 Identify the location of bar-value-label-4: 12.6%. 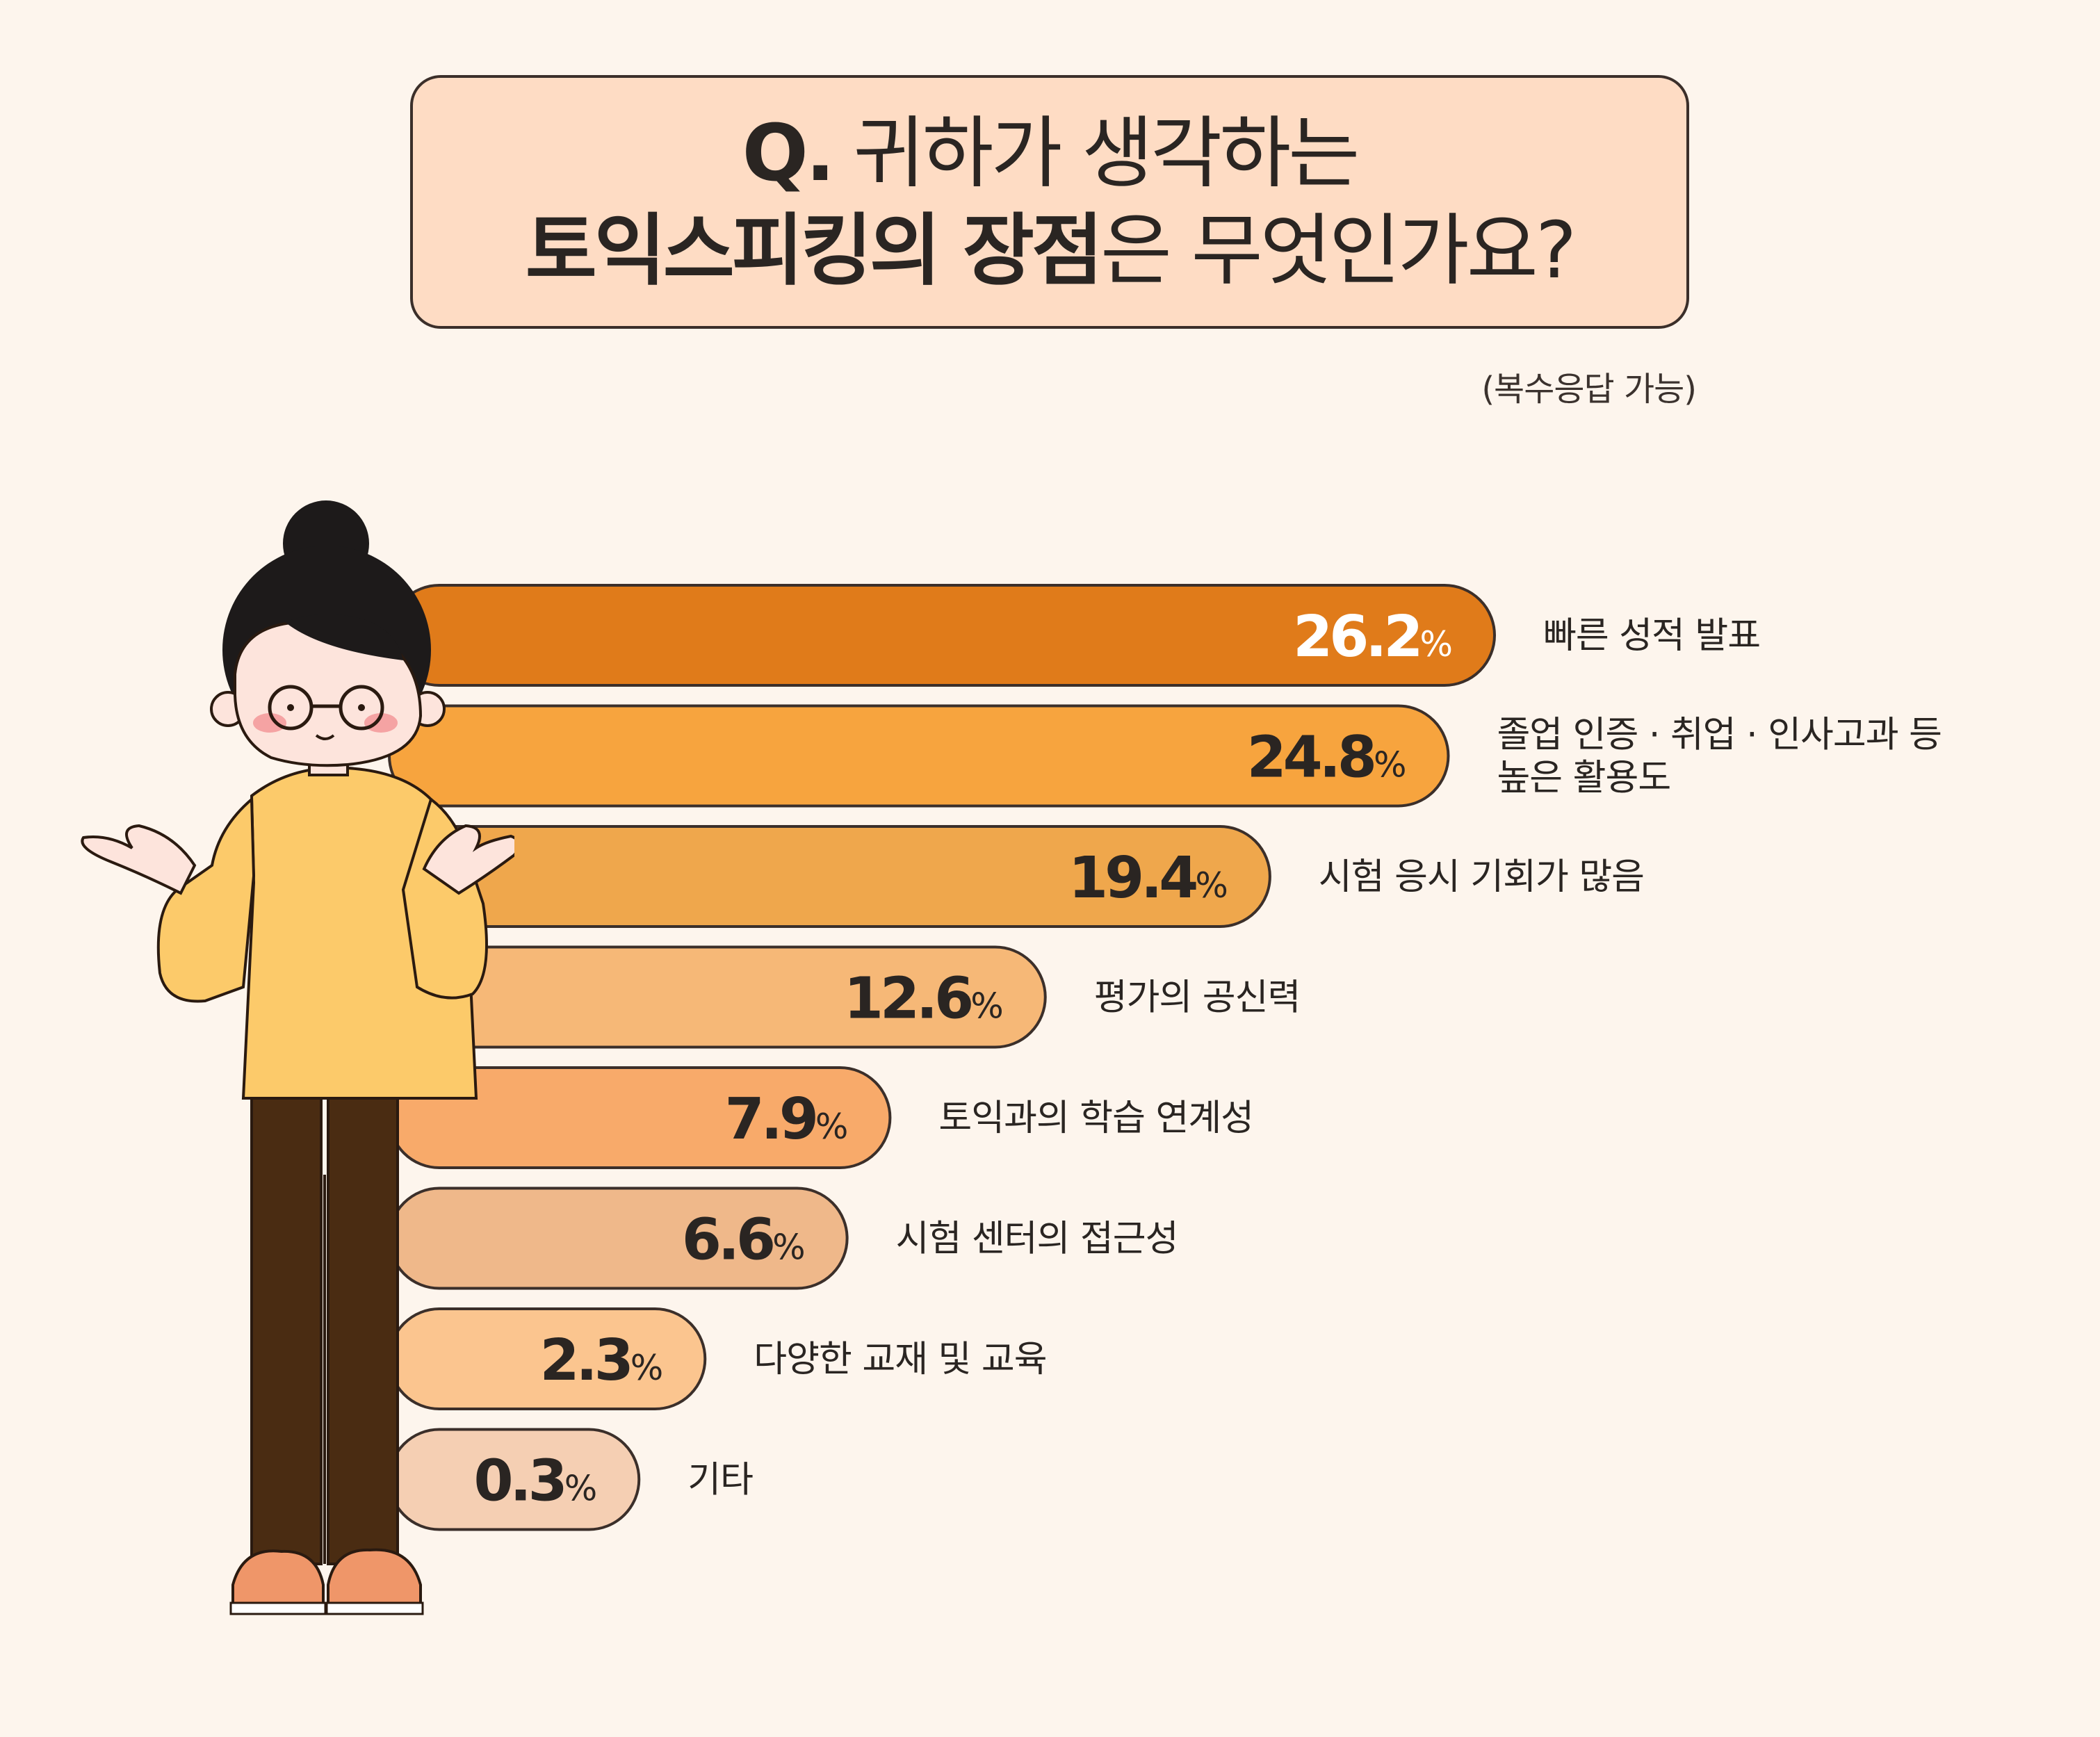
(924, 999).